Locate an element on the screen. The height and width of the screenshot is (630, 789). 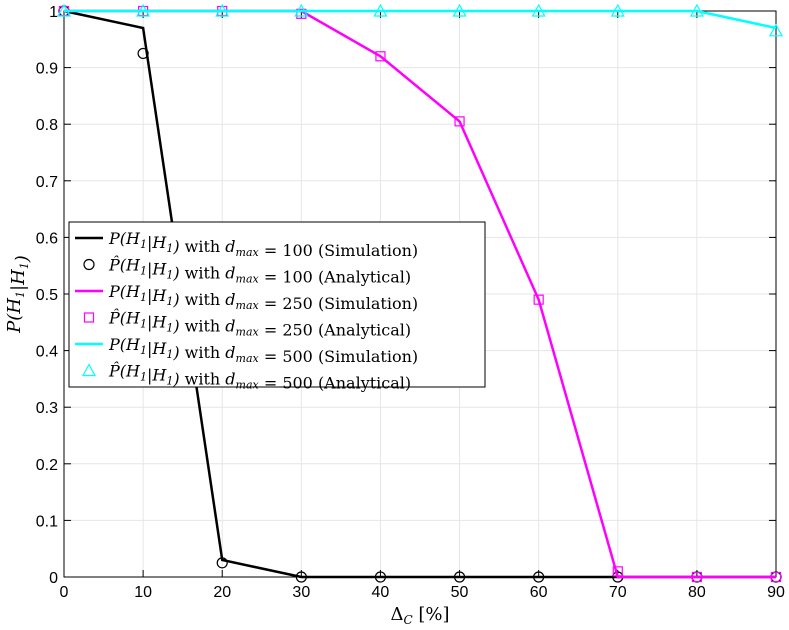
legend-entry: P̂(H1|H1) with dmax = 500 (Analytical) is located at coordinates (259, 377).